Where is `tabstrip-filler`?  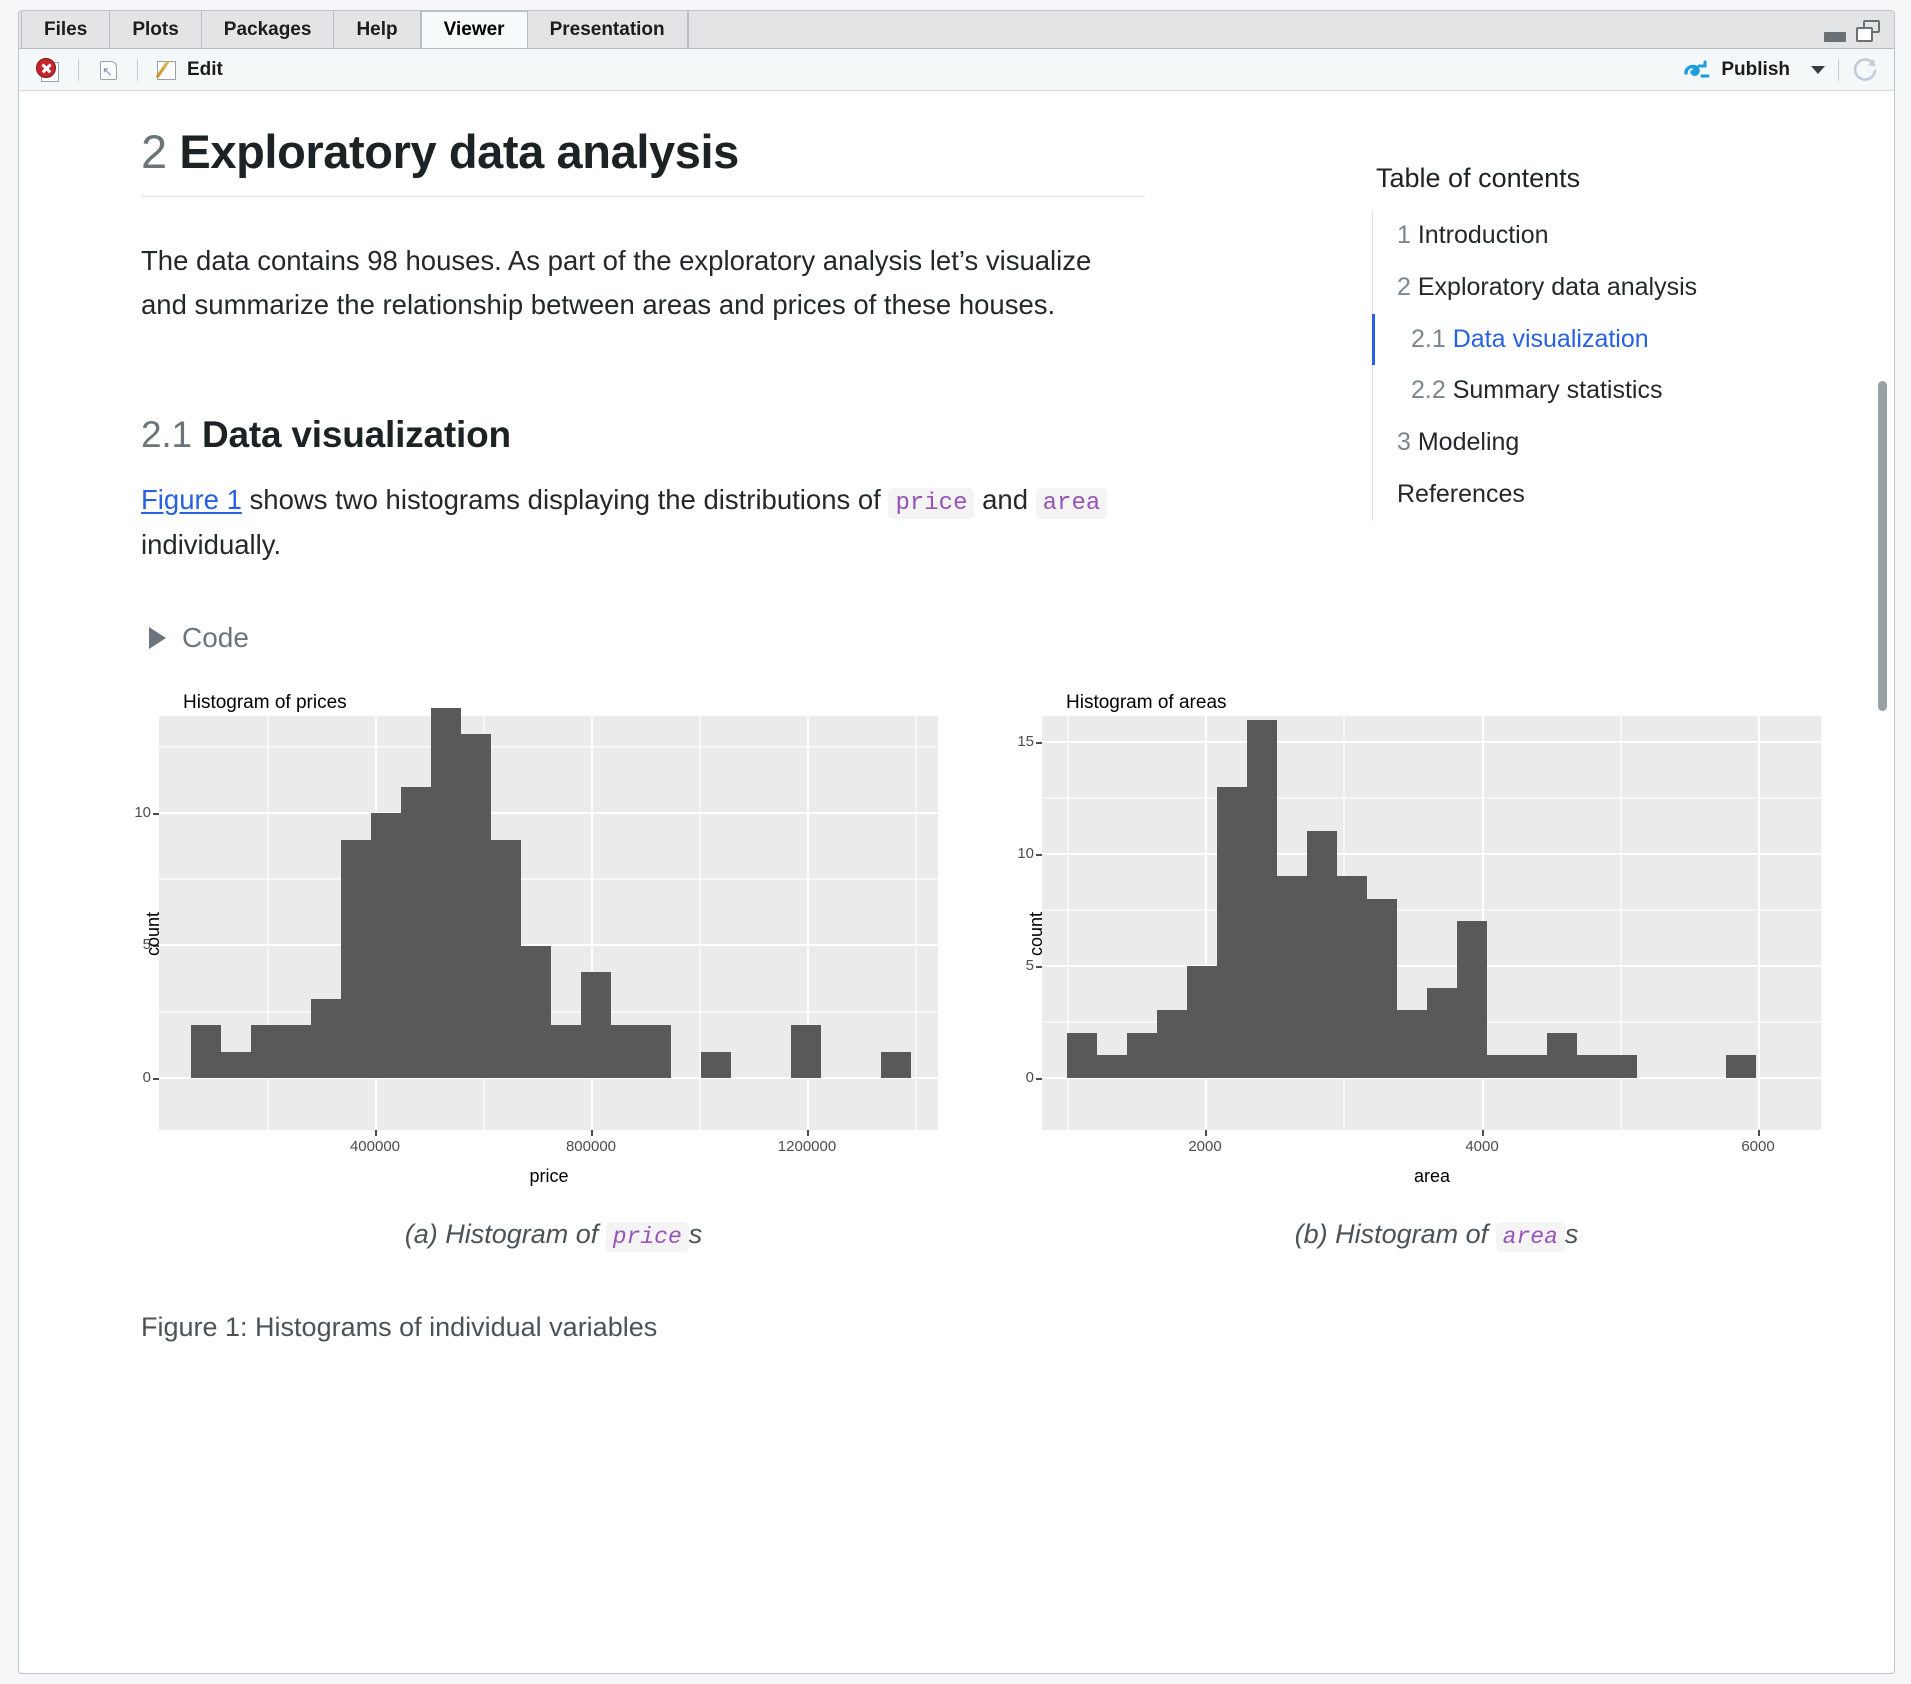 tabstrip-filler is located at coordinates (1290, 29).